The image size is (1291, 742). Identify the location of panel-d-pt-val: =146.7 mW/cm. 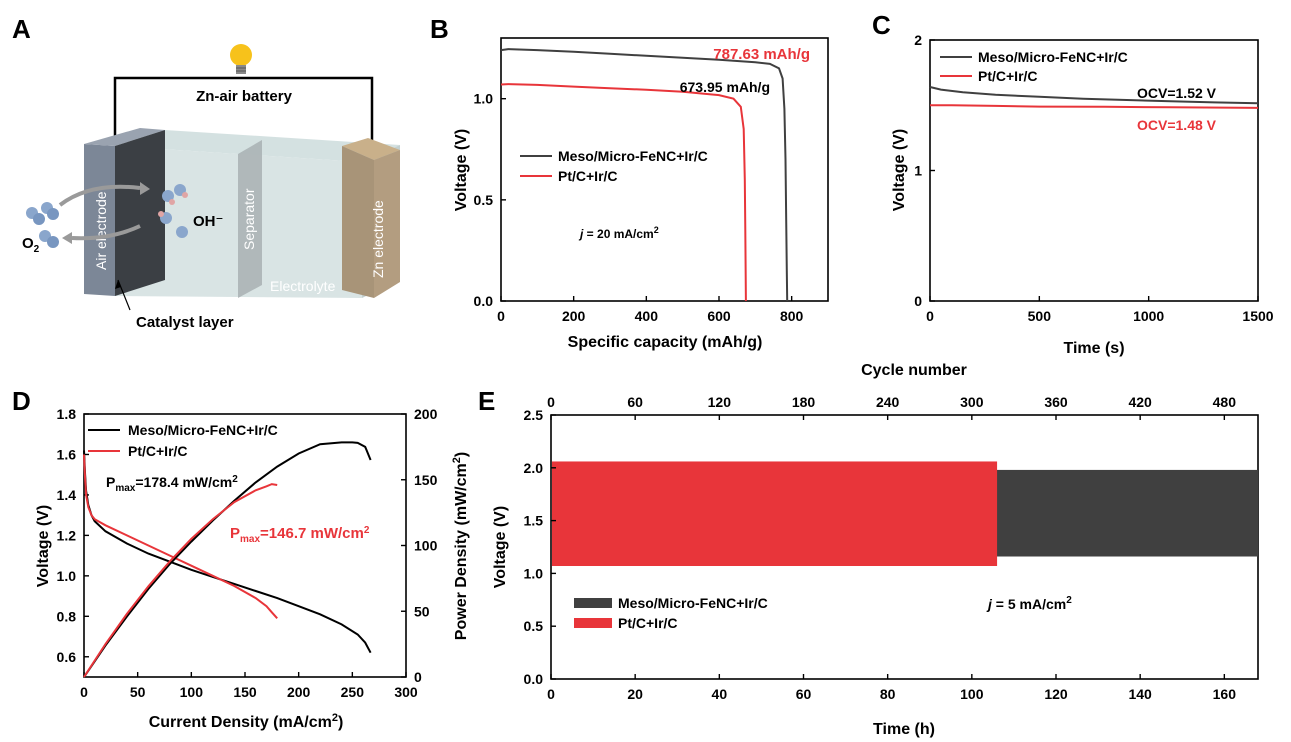
(312, 533).